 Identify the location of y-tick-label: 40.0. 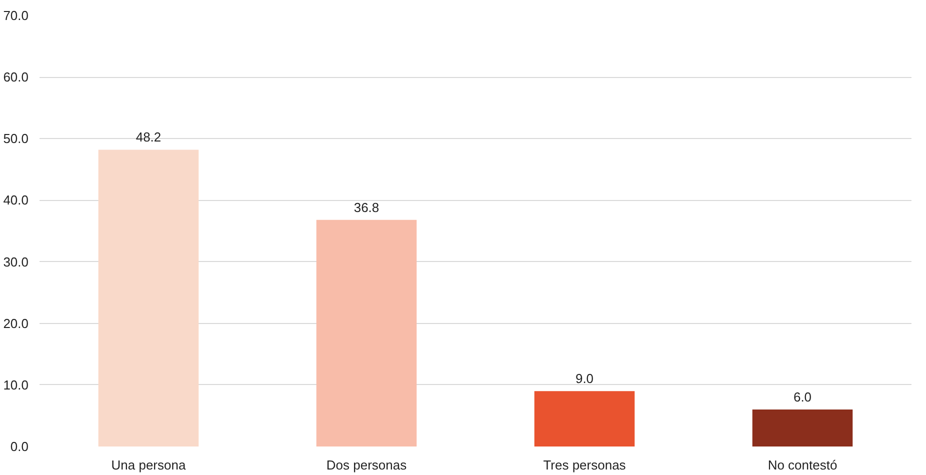
(16, 200).